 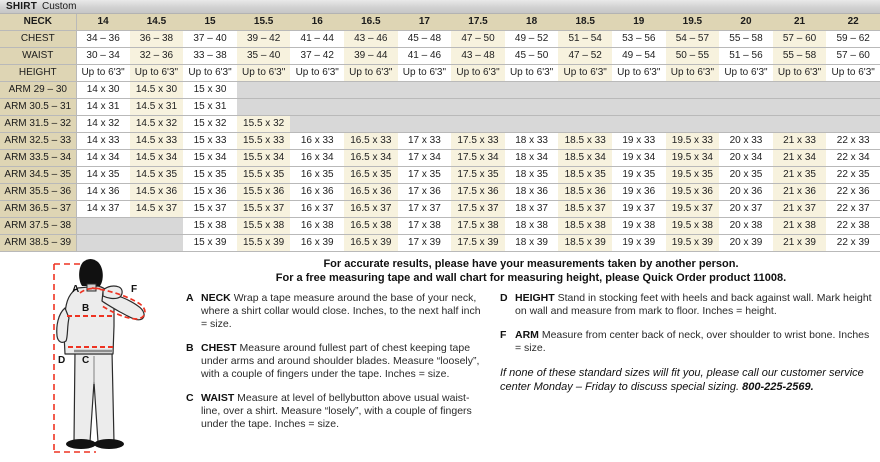 What do you see at coordinates (263, 209) in the screenshot?
I see `cell-size: 15.5 x 37` at bounding box center [263, 209].